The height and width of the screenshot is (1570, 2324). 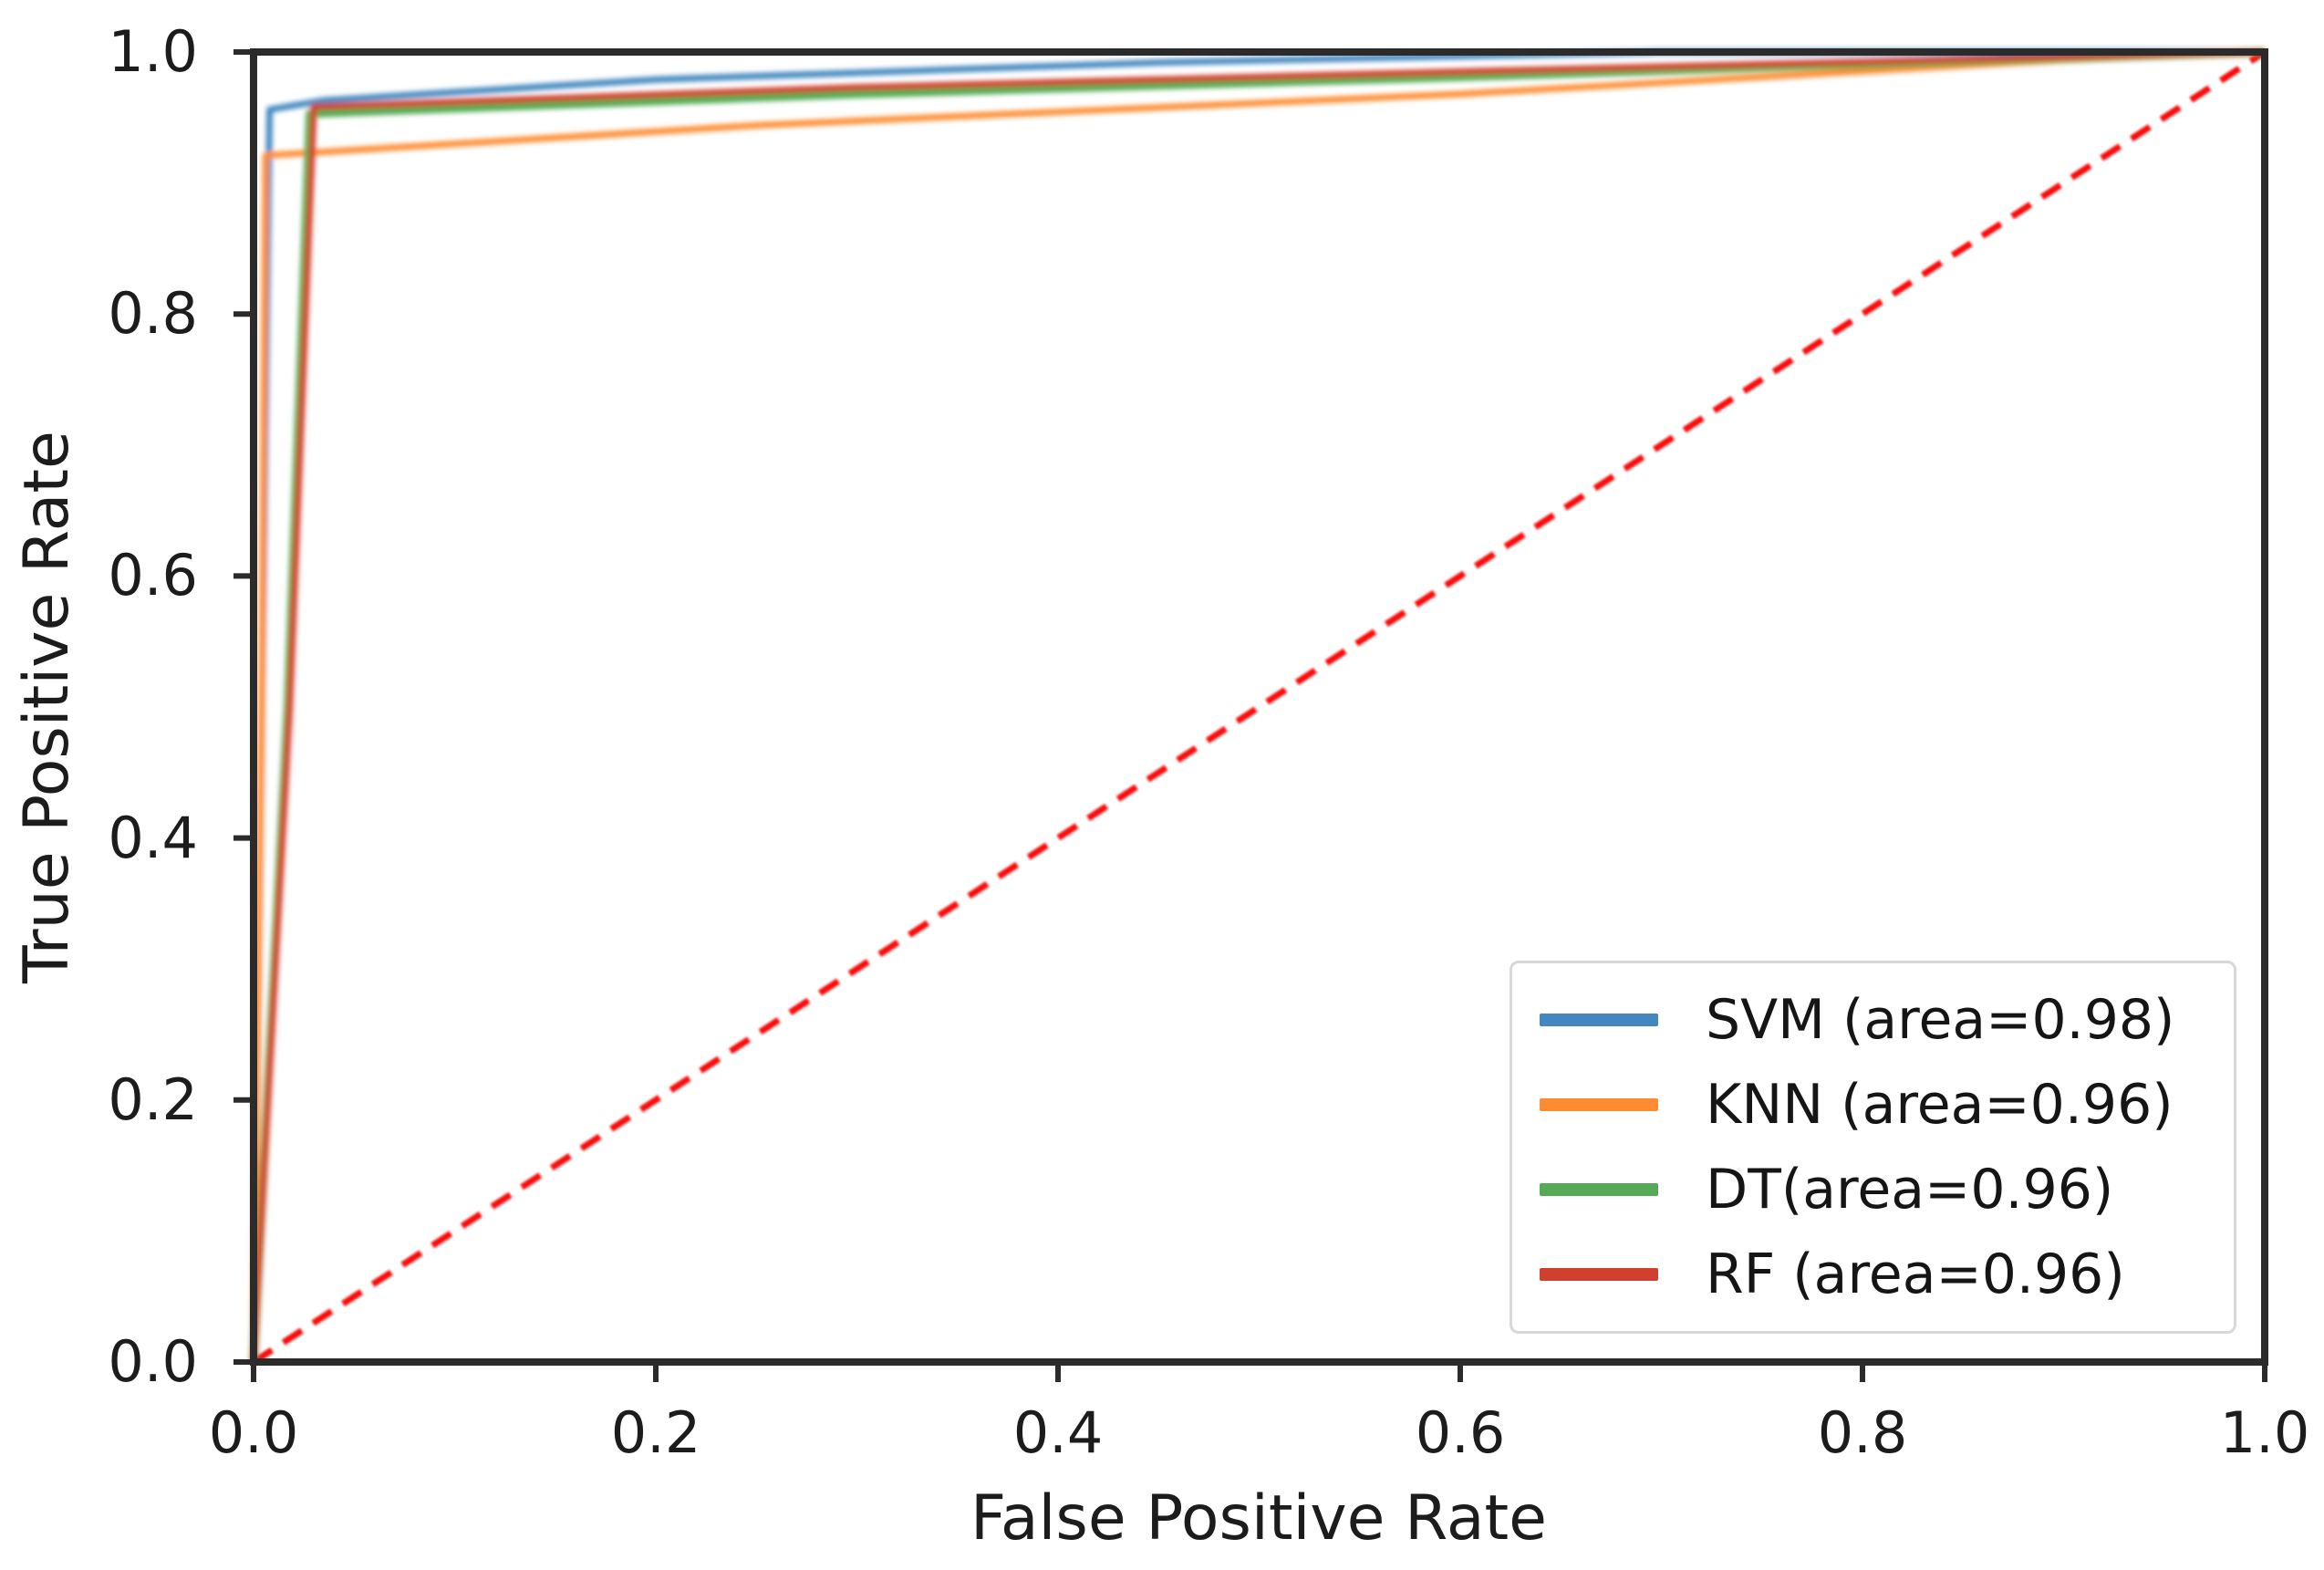 I want to click on legend-label: DT(area=0.96), so click(x=1910, y=1190).